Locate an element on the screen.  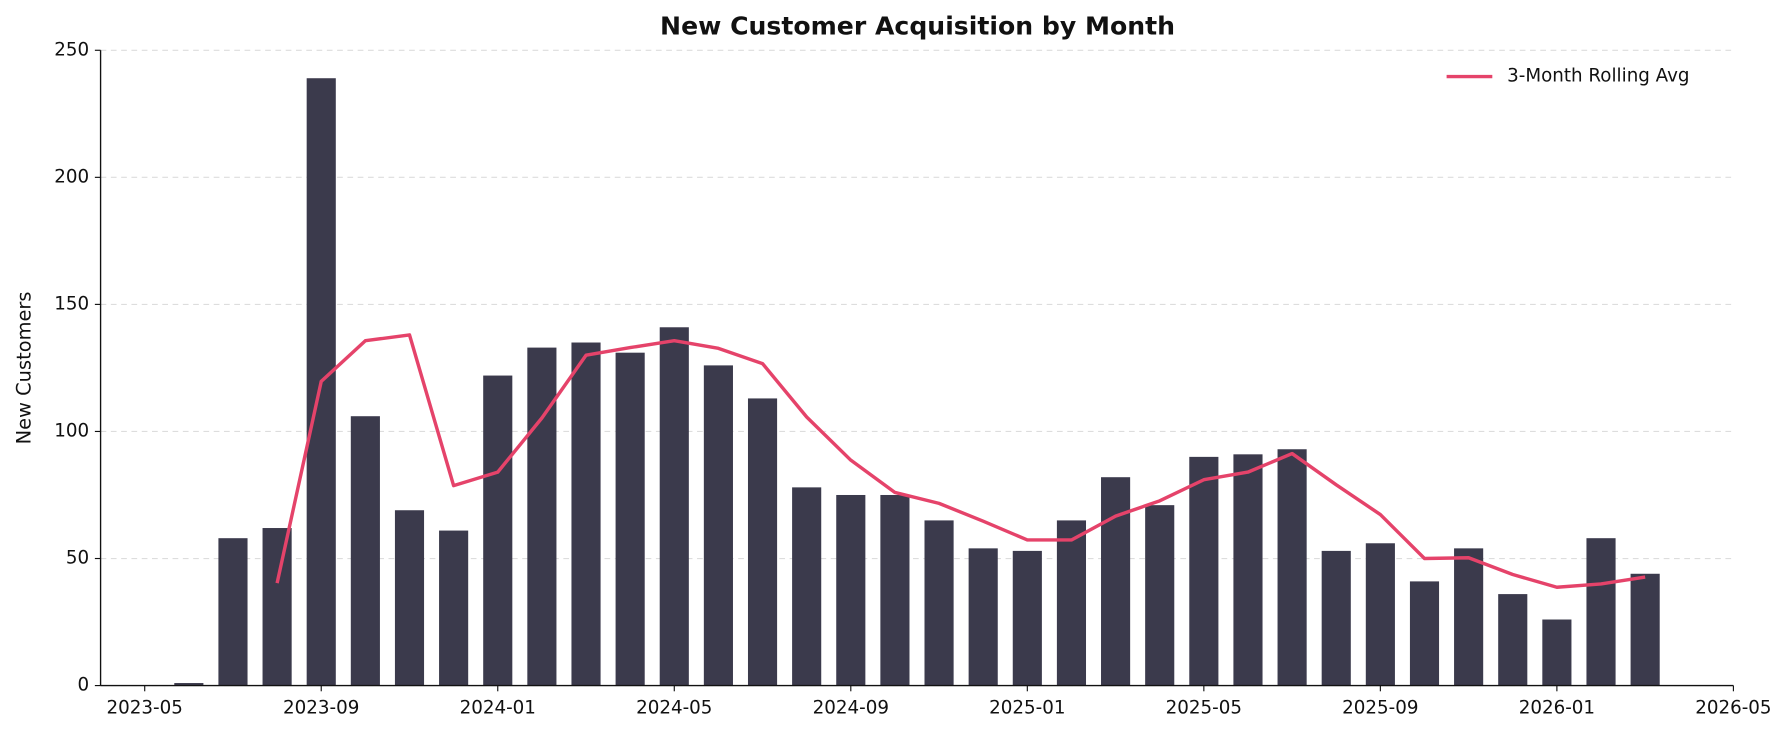
y-tick-label: 0 is located at coordinates (84, 685).